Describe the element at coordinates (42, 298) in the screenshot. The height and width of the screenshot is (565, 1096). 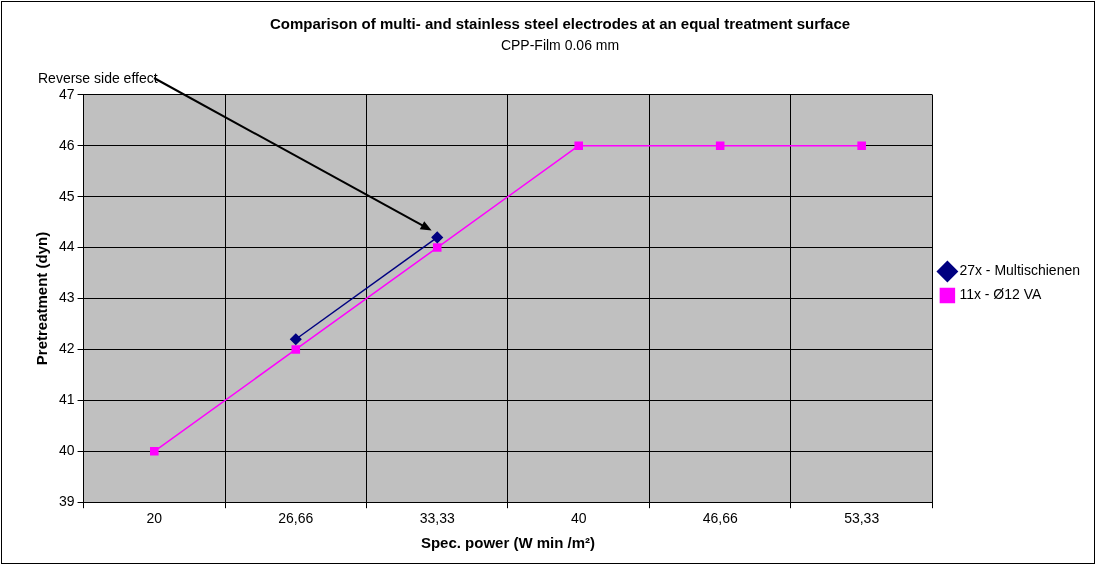
I see `y-axis-title: Pretreatment (dyn)` at that location.